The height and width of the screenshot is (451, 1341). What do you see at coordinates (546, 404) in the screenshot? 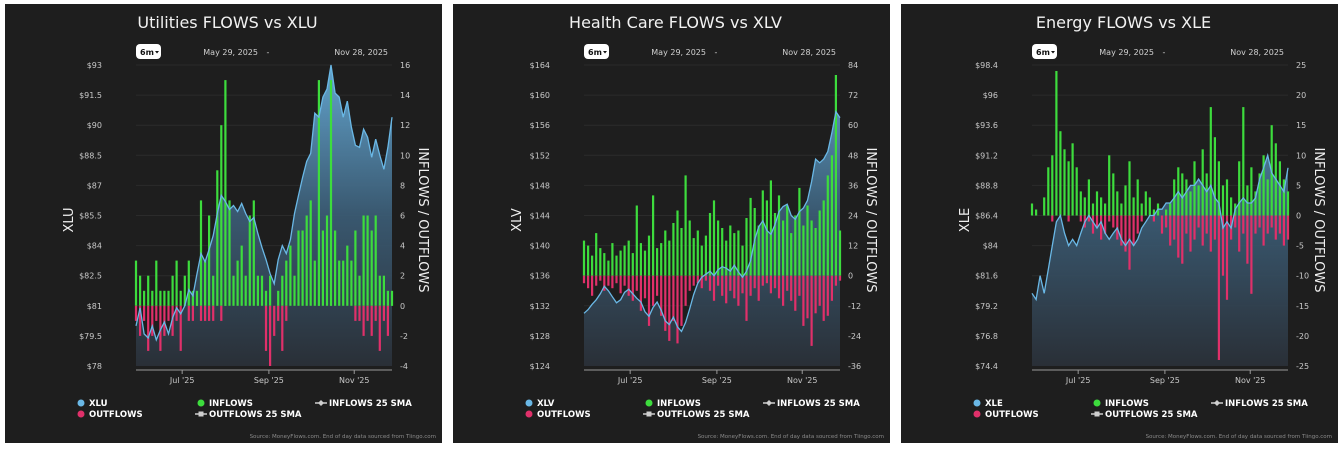
I see `legend-label: XLV` at bounding box center [546, 404].